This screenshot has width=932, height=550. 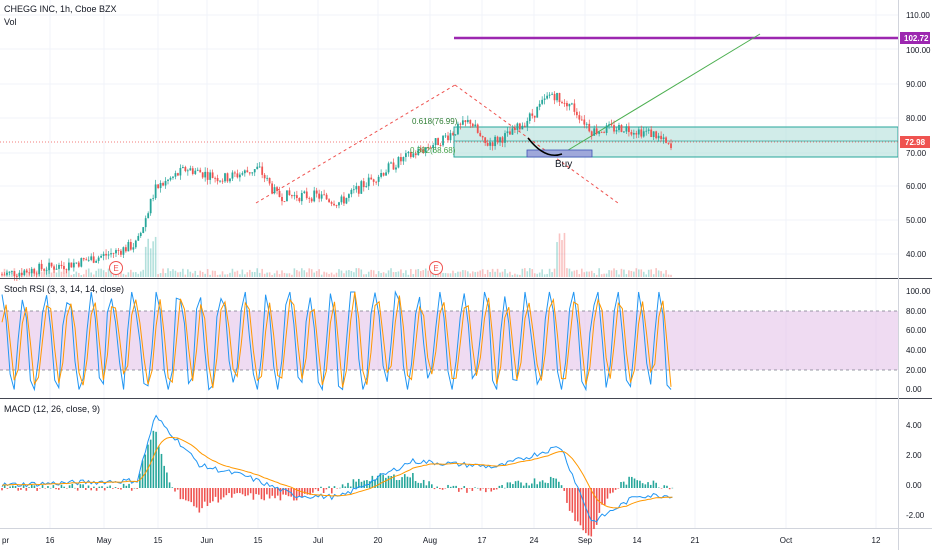 What do you see at coordinates (918, 340) in the screenshot?
I see `stoch-axis: 100.00 80.00 60.00 40.00 20.00 0.00` at bounding box center [918, 340].